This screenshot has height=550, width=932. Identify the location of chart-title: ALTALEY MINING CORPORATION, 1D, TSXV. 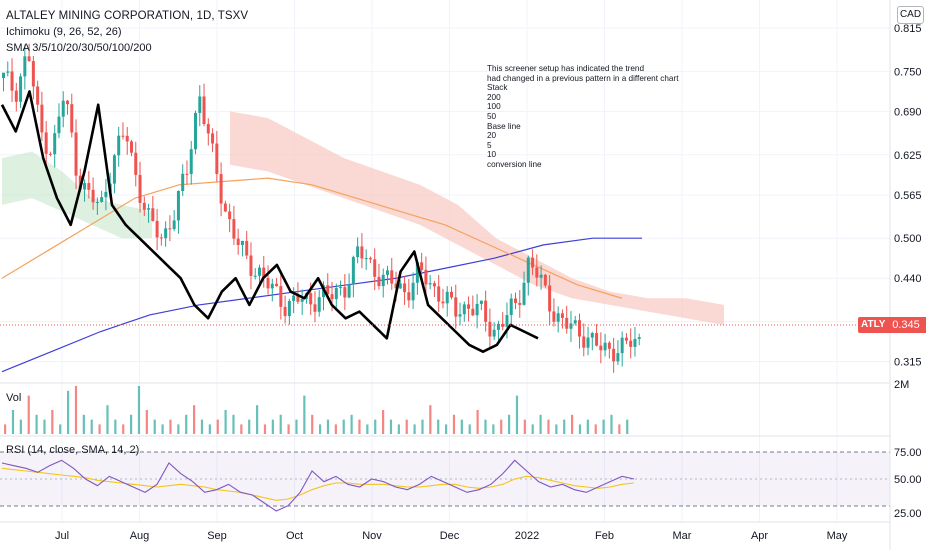
(127, 16).